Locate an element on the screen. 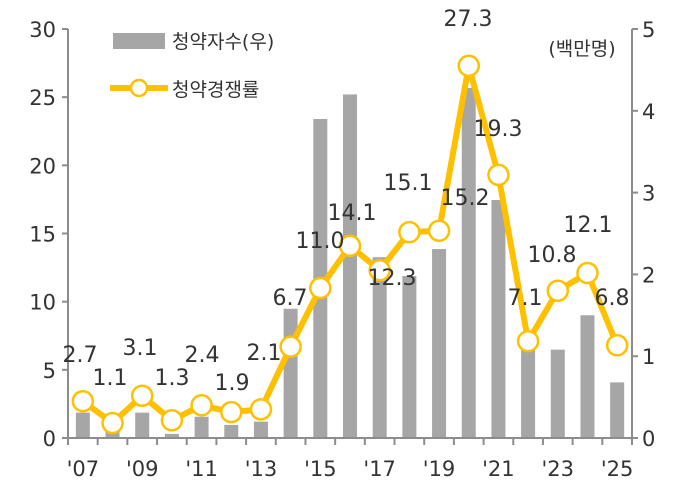 This screenshot has width=680, height=499. legend-bar-swatch is located at coordinates (139, 41).